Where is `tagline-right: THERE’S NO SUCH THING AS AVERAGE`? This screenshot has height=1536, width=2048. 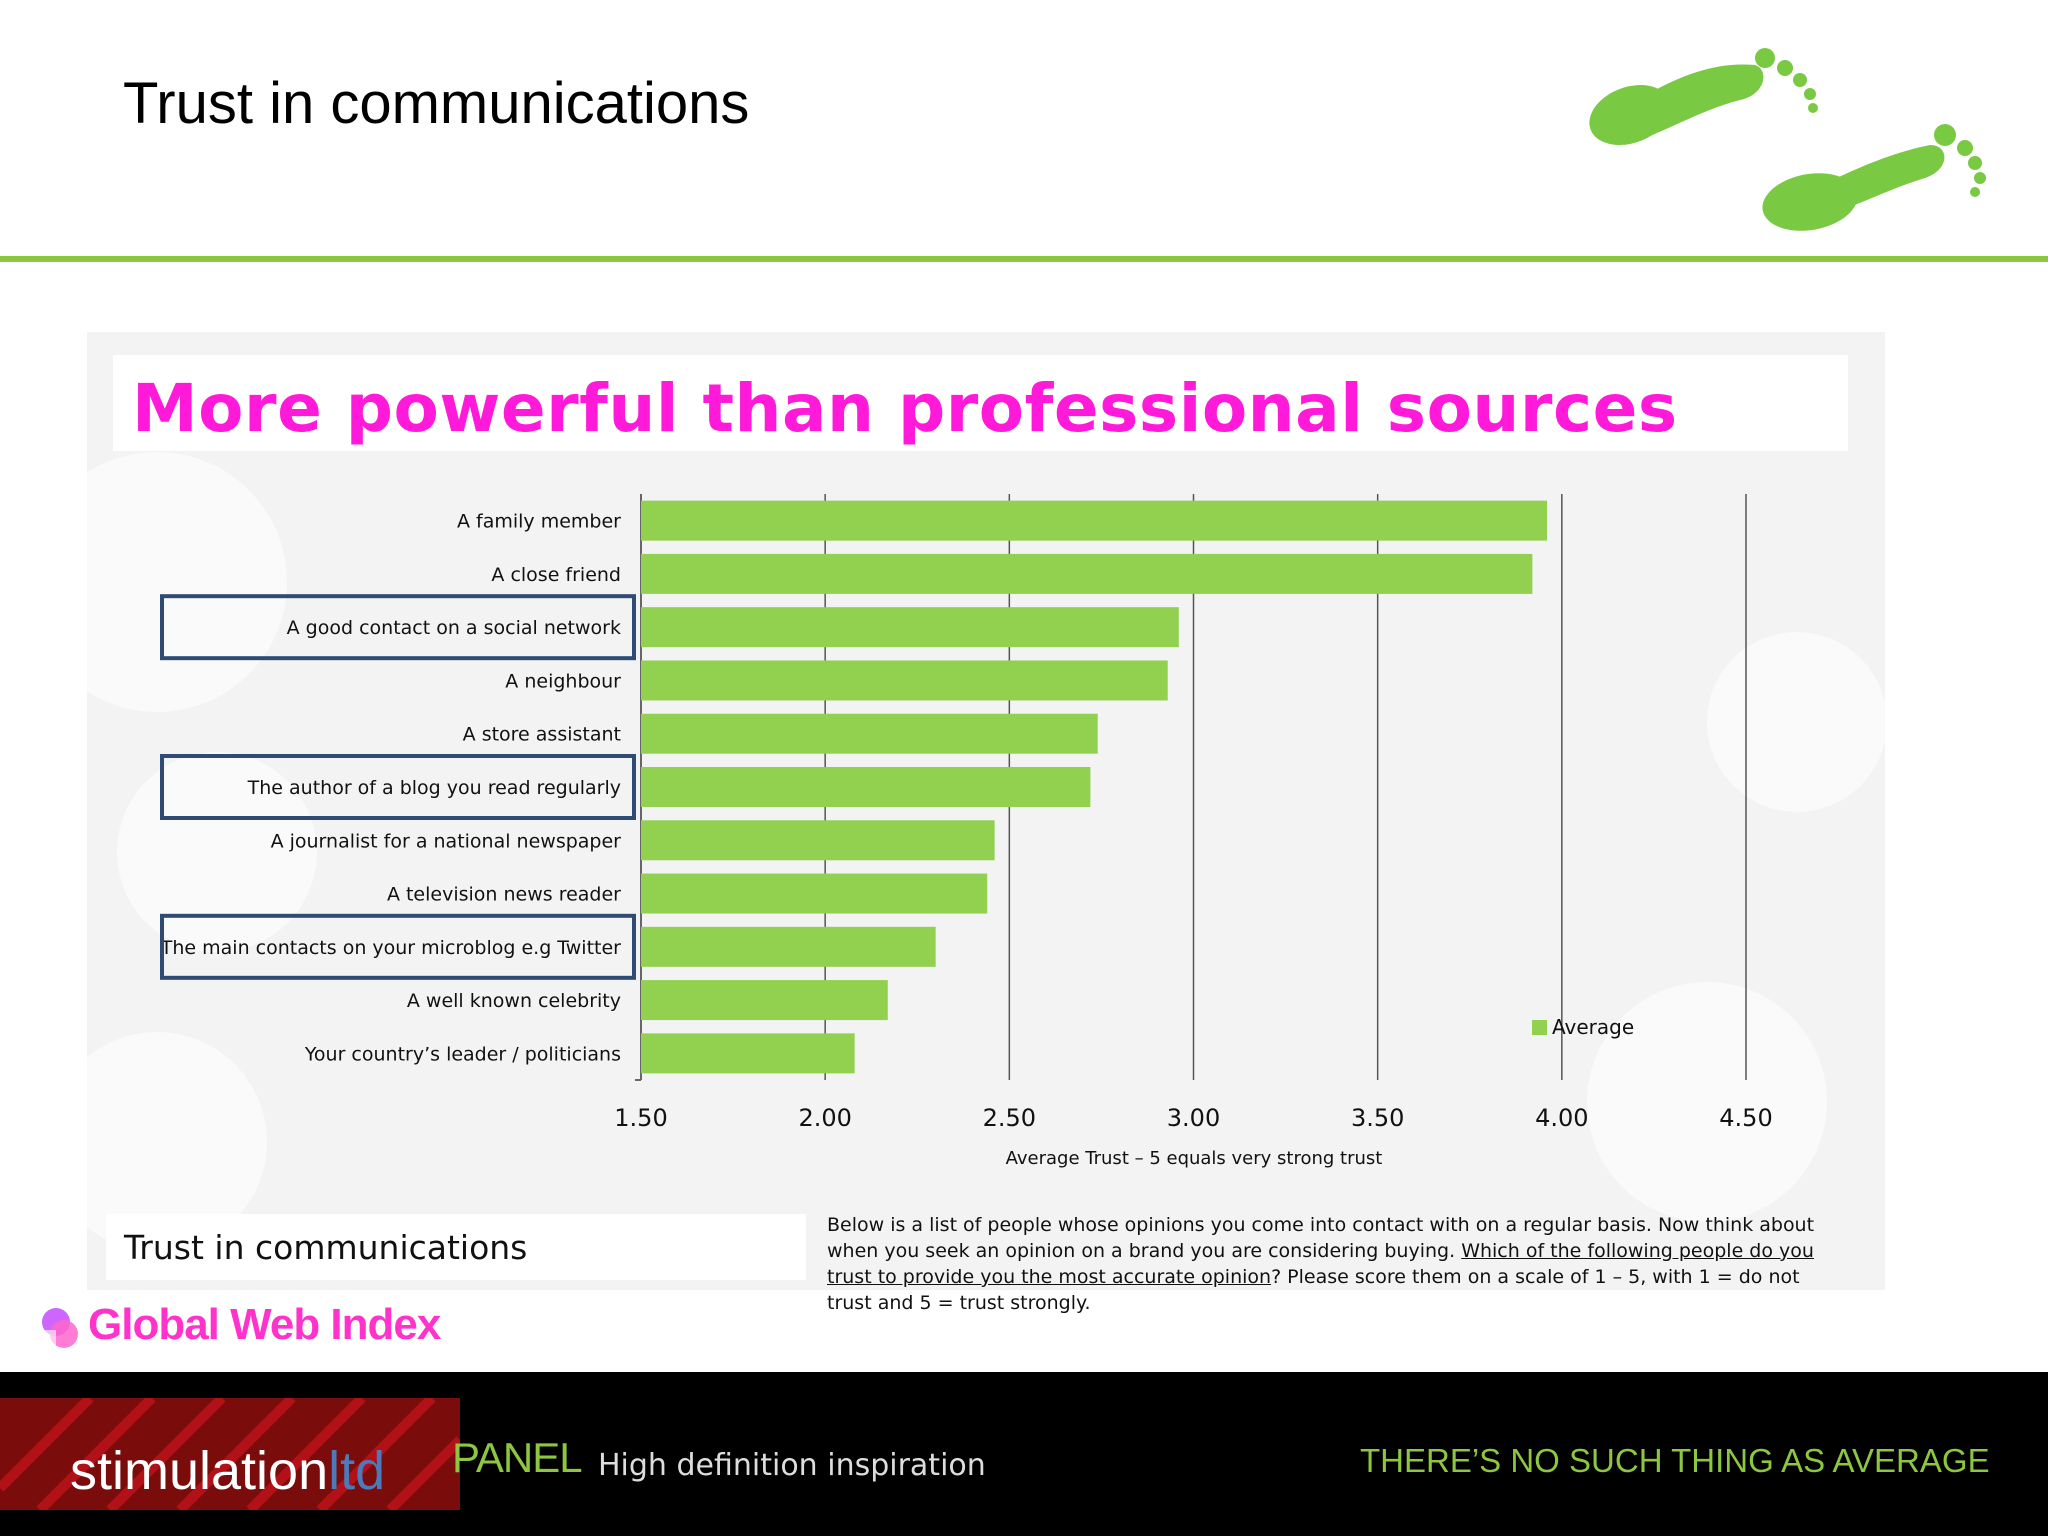
tagline-right: THERE’S NO SUCH THING AS AVERAGE is located at coordinates (1675, 1460).